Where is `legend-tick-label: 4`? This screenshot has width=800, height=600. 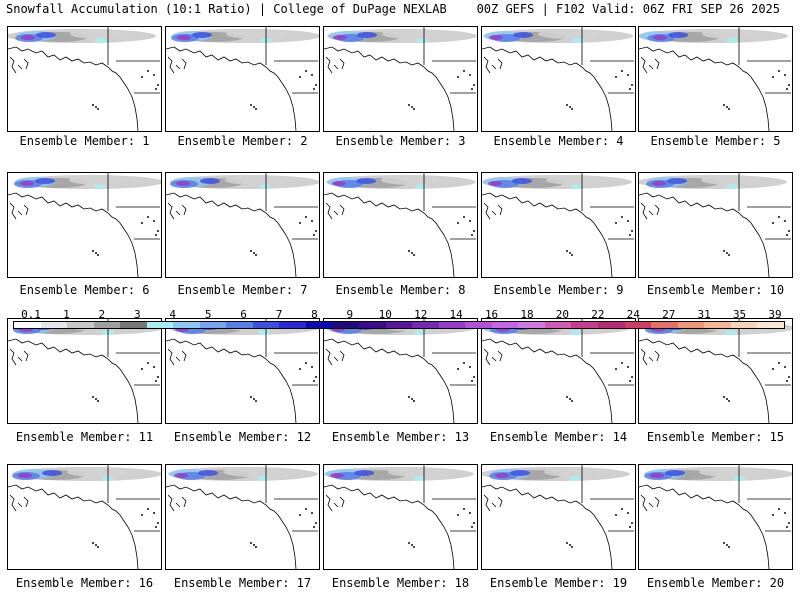
legend-tick-label: 4 is located at coordinates (173, 314).